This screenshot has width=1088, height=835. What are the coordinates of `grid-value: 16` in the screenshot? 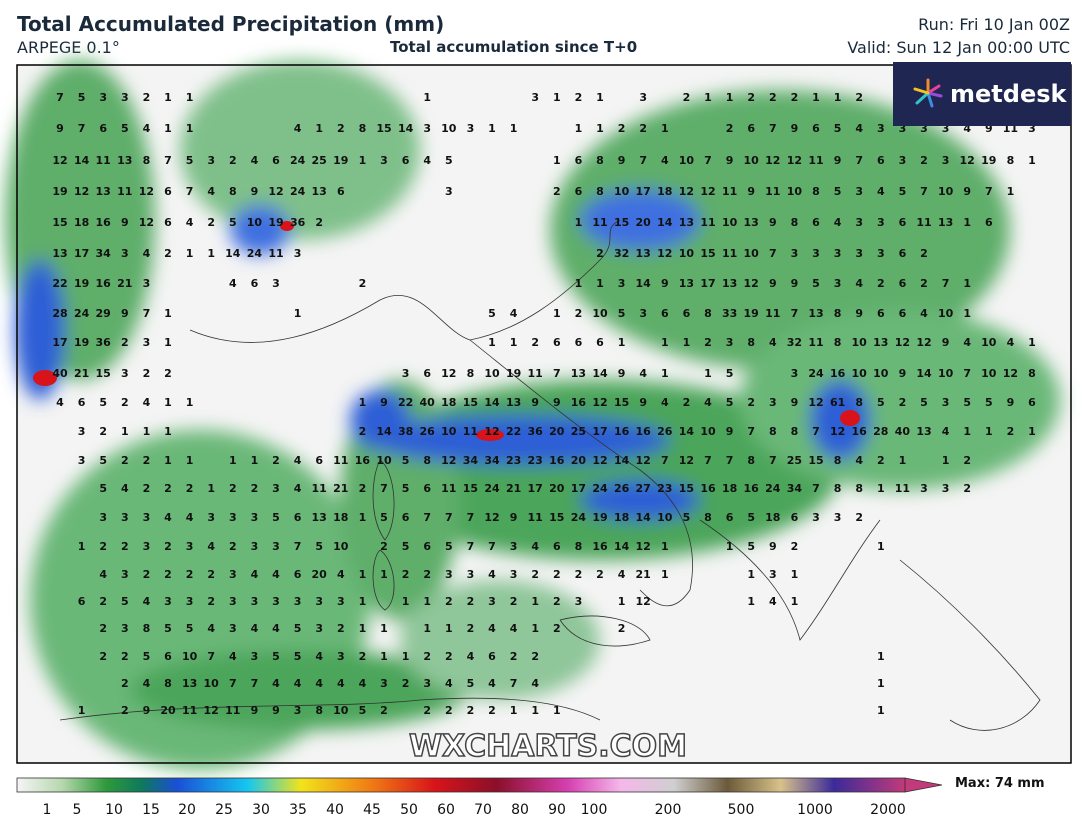 It's located at (622, 431).